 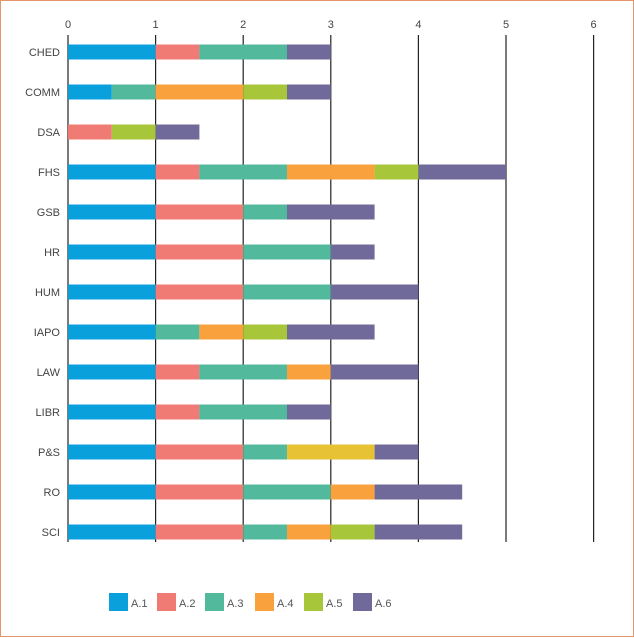 I want to click on category-label: FHS, so click(x=49, y=173).